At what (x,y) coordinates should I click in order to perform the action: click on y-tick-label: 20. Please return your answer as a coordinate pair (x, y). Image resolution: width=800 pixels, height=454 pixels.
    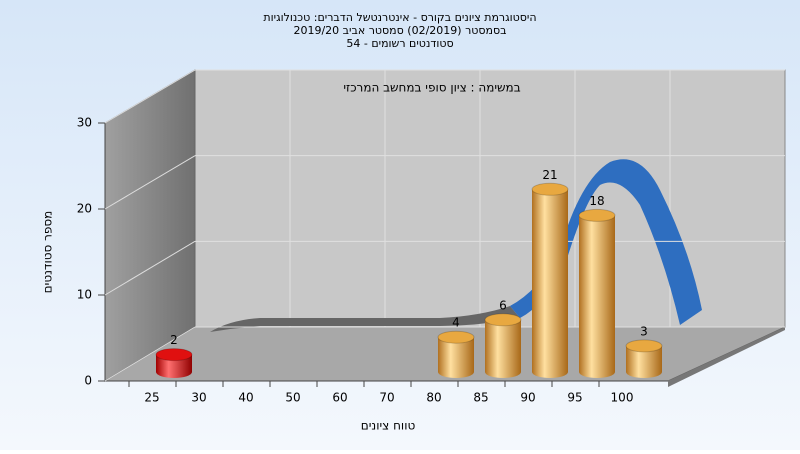
    Looking at the image, I should click on (84, 209).